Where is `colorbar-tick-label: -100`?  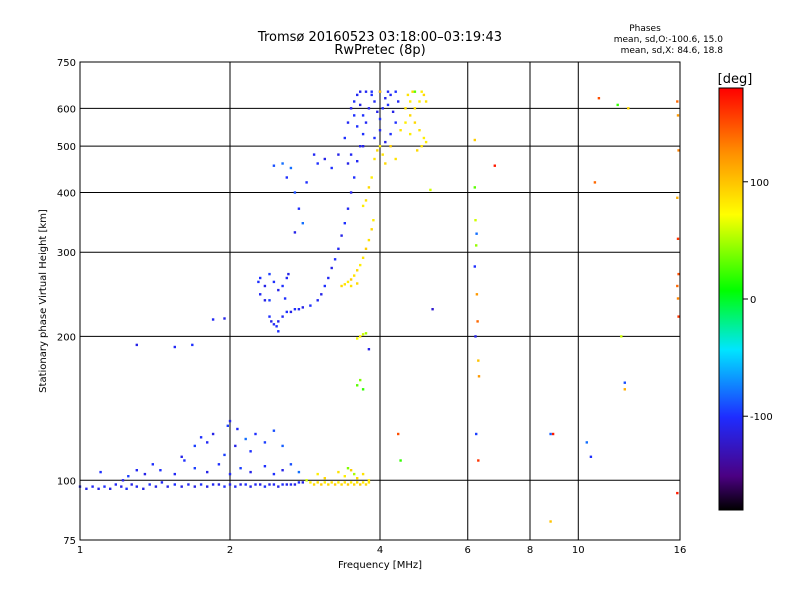
colorbar-tick-label: -100 is located at coordinates (761, 417).